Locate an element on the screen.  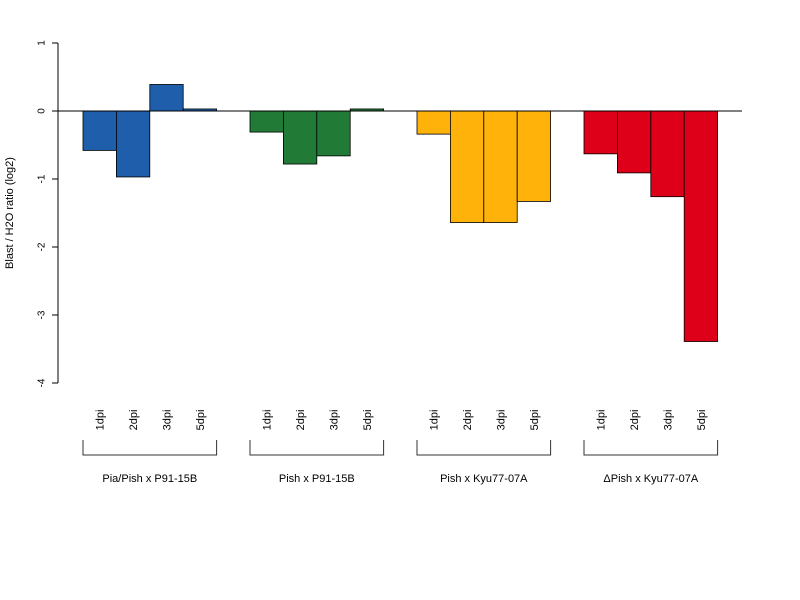
y-tick-label: 1 is located at coordinates (42, 43).